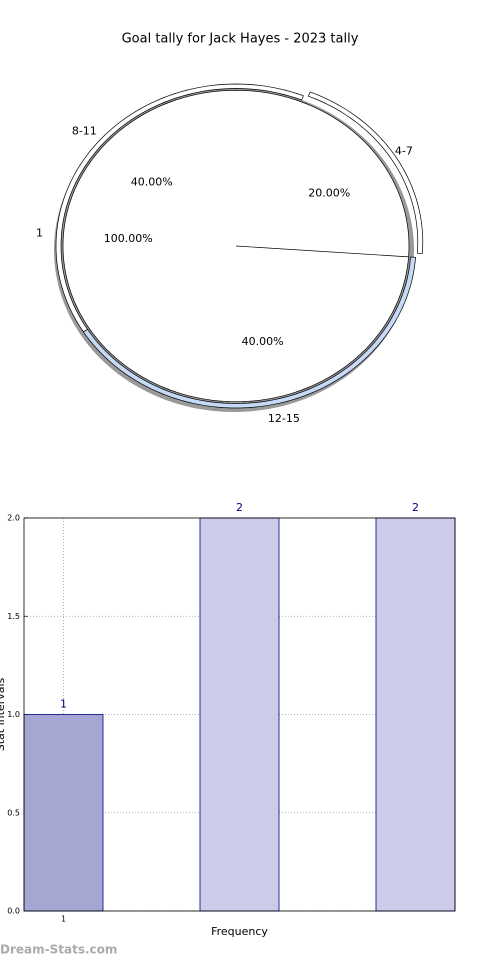  I want to click on slice-label: 8-11, so click(84, 130).